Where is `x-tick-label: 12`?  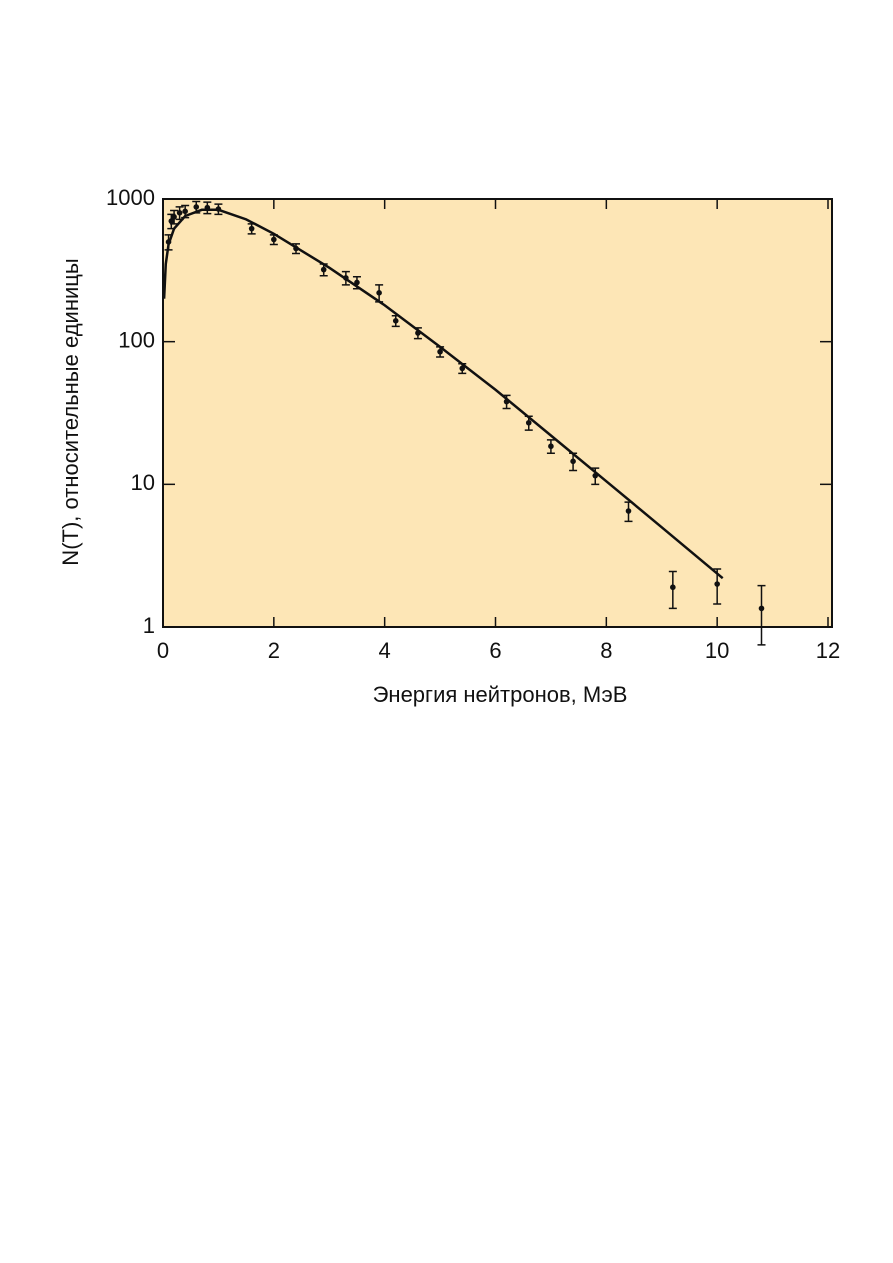 x-tick-label: 12 is located at coordinates (828, 650).